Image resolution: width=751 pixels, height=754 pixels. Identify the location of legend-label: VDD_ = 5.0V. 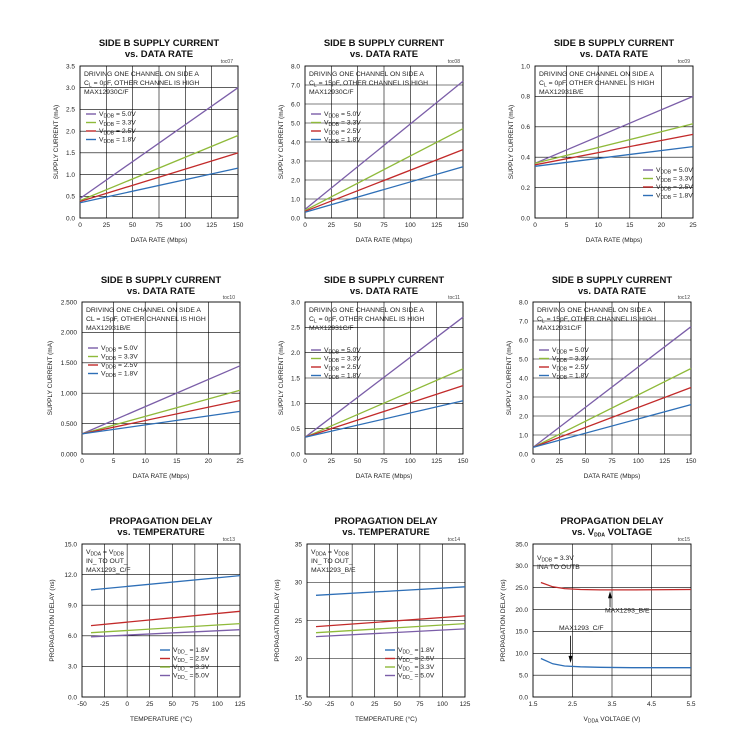
(416, 677).